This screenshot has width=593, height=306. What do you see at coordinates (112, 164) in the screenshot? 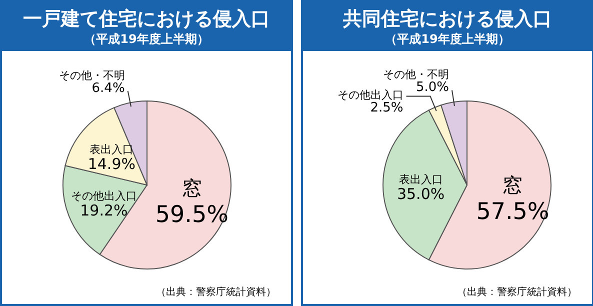
I see `data-label: 14.9%` at bounding box center [112, 164].